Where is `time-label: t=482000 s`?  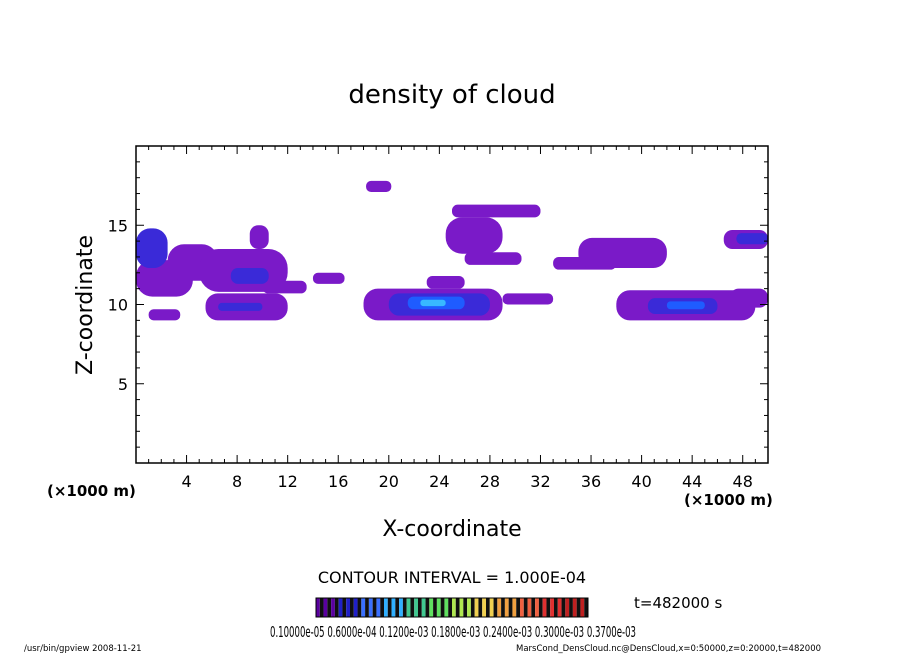
time-label: t=482000 s is located at coordinates (678, 603).